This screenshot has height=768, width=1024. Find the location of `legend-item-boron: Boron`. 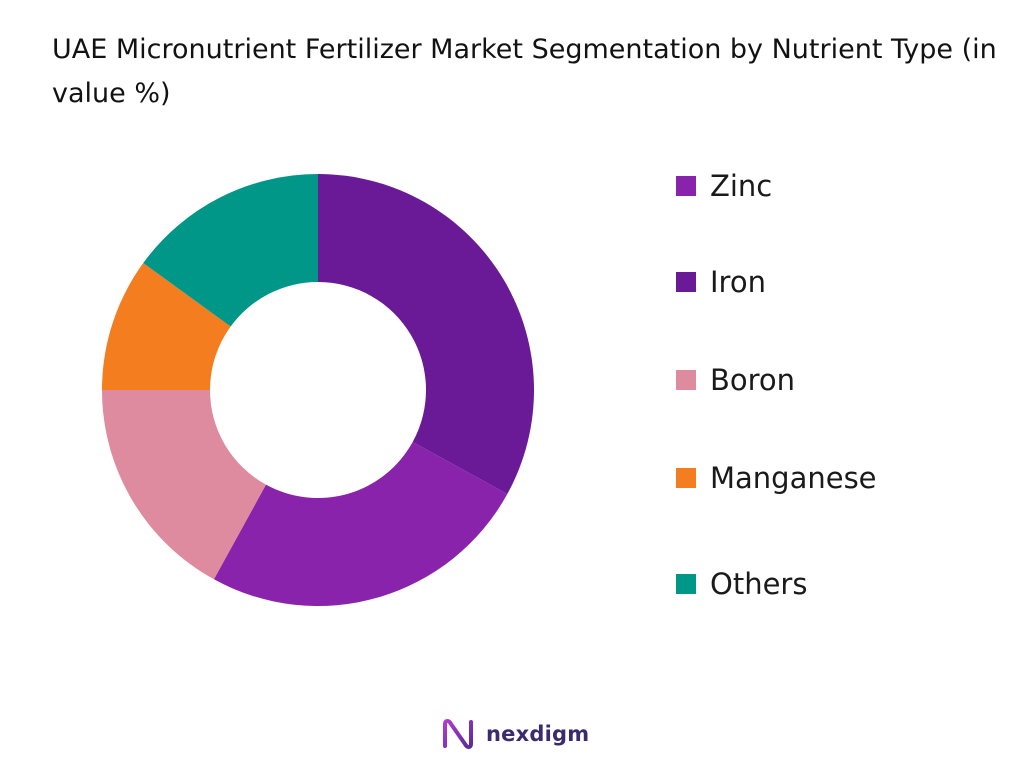

legend-item-boron: Boron is located at coordinates (735, 380).